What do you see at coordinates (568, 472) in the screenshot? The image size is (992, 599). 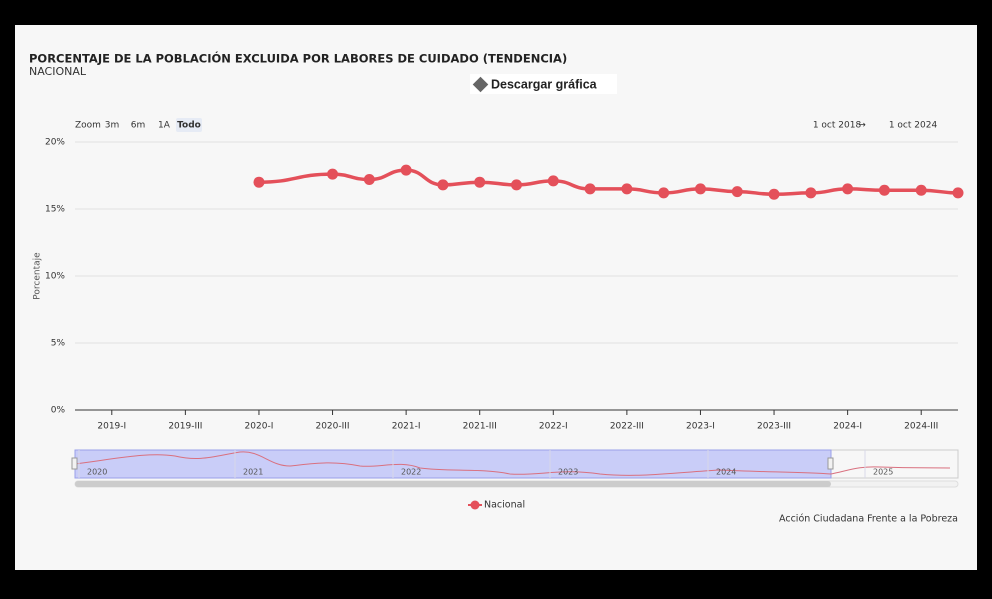 I see `navigator-label: 2023` at bounding box center [568, 472].